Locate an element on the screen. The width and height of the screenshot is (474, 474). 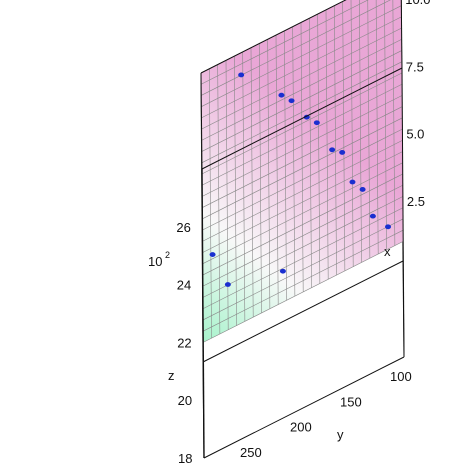
y-tick-label: 250 is located at coordinates (251, 452).